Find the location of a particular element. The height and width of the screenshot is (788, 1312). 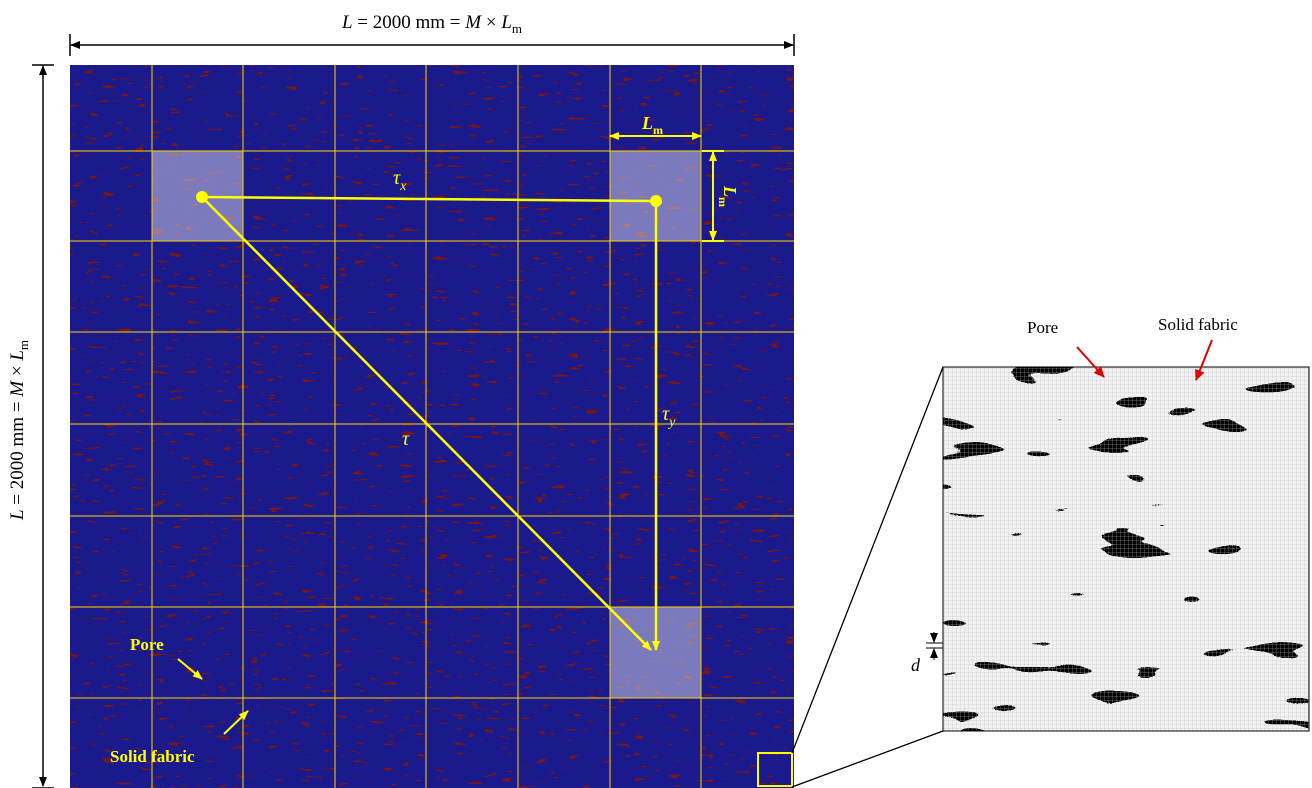

tau-y-label: τy is located at coordinates (669, 416).